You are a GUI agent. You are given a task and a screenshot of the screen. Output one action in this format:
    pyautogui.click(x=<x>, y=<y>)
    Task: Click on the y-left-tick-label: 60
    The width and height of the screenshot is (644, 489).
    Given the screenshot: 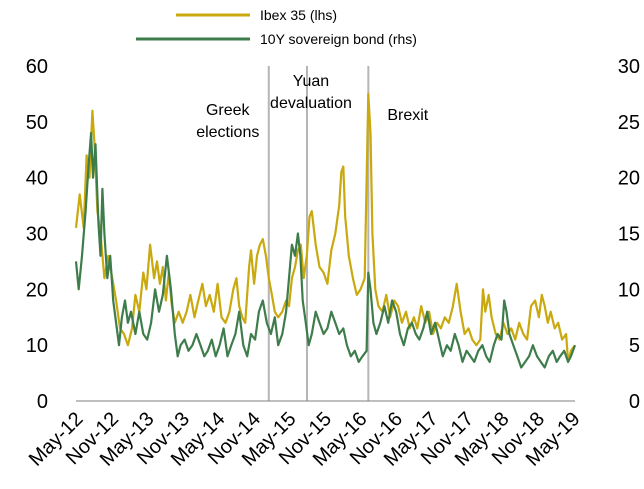 What is the action you would take?
    pyautogui.click(x=37, y=67)
    